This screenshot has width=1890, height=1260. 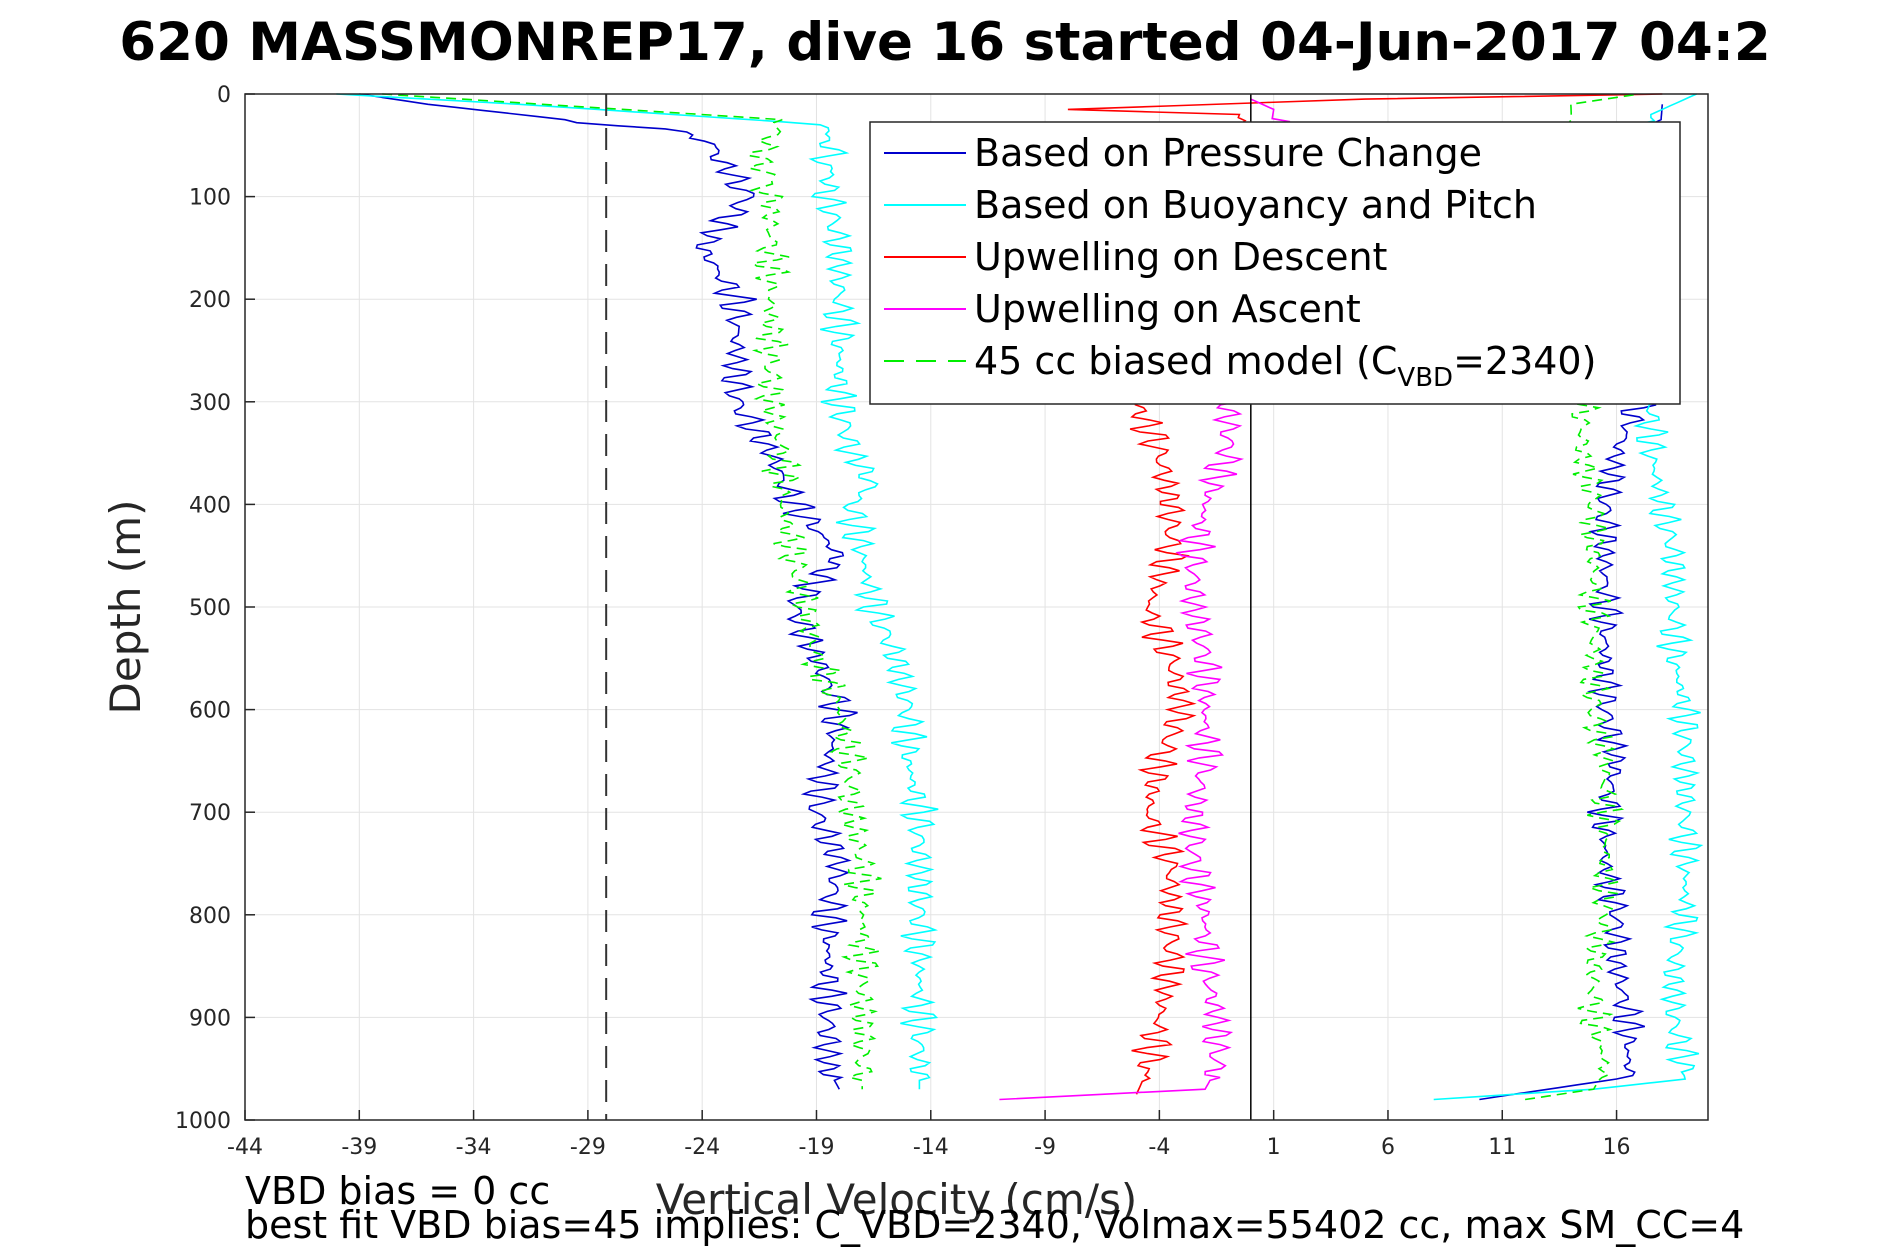 I want to click on x-tick-label: -19, so click(x=817, y=1147).